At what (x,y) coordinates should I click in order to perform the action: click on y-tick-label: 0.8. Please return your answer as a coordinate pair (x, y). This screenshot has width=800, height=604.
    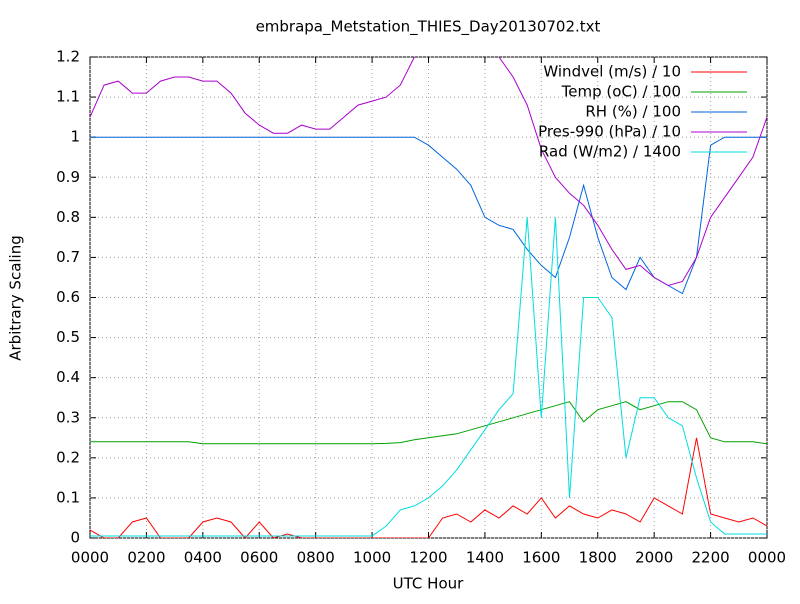
    Looking at the image, I should click on (68, 217).